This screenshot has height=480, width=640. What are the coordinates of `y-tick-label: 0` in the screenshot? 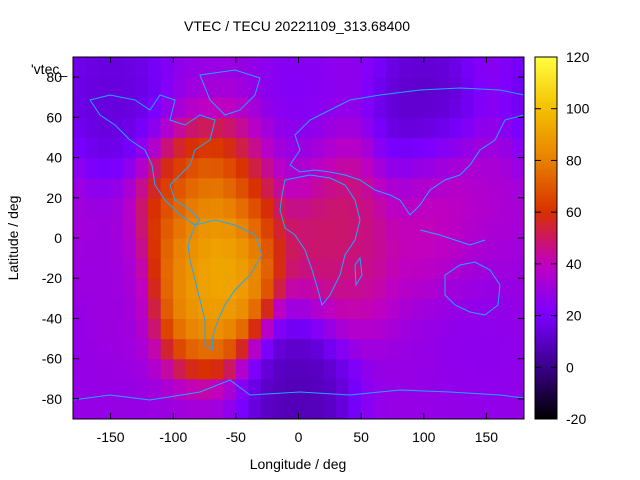 It's located at (58, 238).